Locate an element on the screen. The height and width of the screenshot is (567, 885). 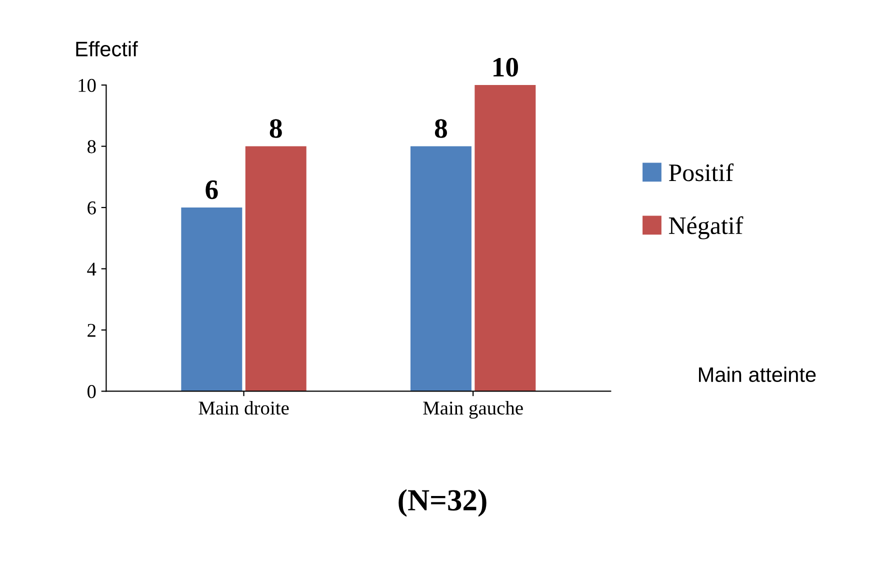
y-tick-label: 2 is located at coordinates (92, 330).